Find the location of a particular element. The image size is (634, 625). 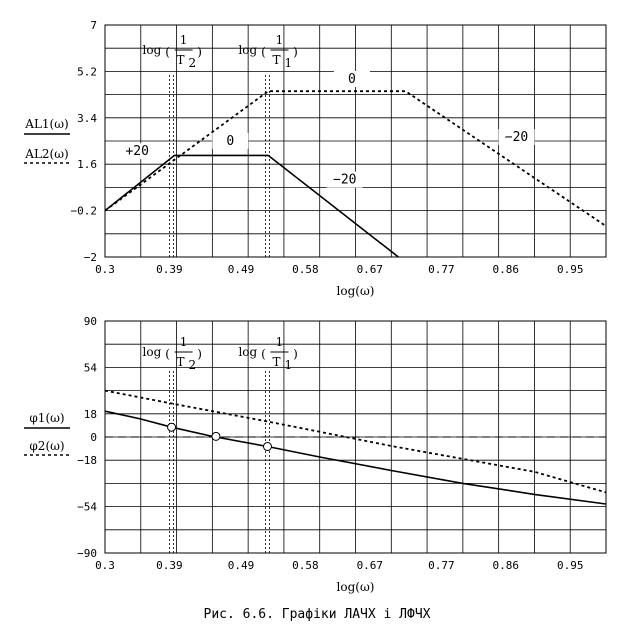

y-tick-label: −54 is located at coordinates (87, 507).